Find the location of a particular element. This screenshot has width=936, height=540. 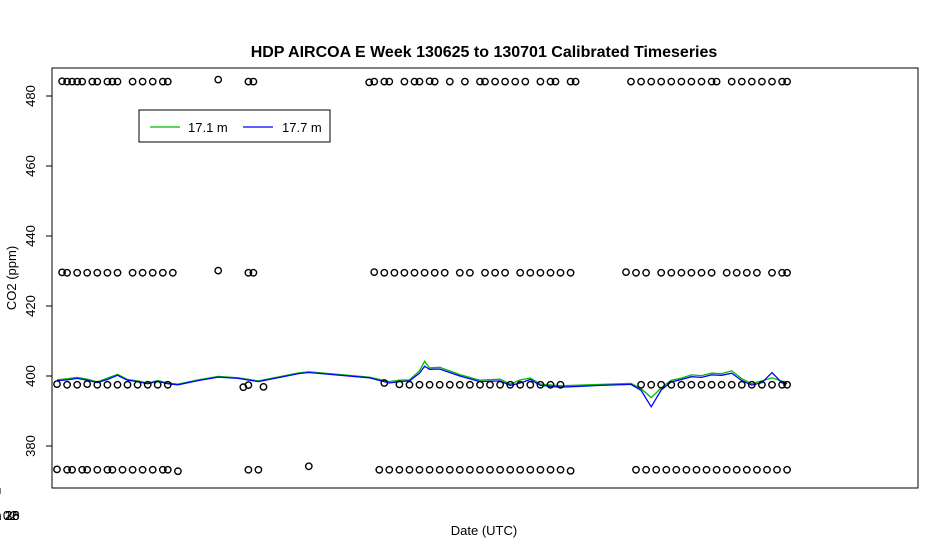

y-tick-label: 460 is located at coordinates (30, 166).